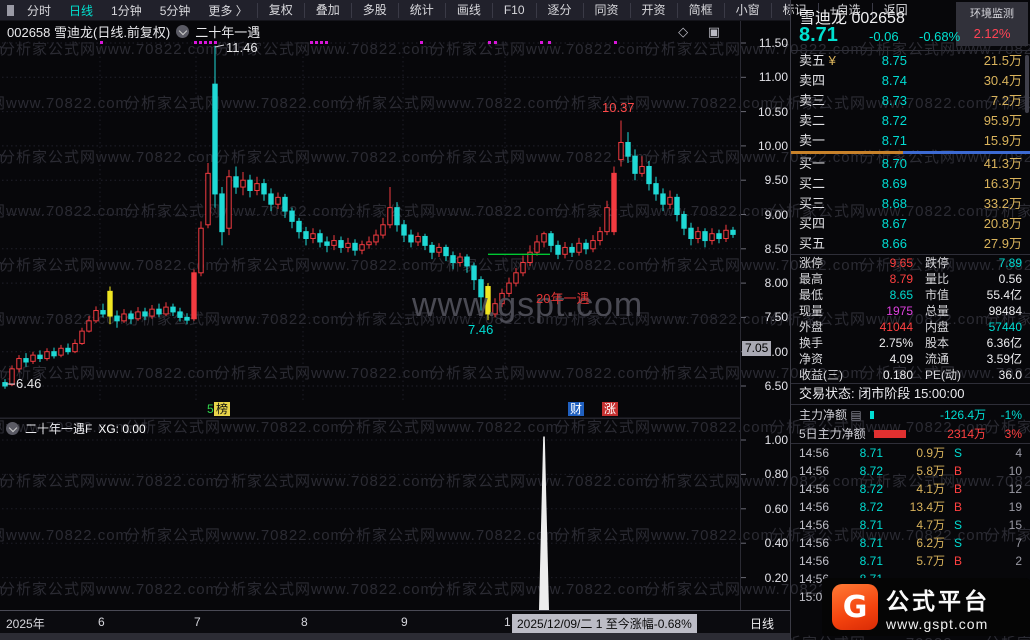 The height and width of the screenshot is (640, 1030). Describe the element at coordinates (10, 10) in the screenshot. I see `window-split-icon` at that location.